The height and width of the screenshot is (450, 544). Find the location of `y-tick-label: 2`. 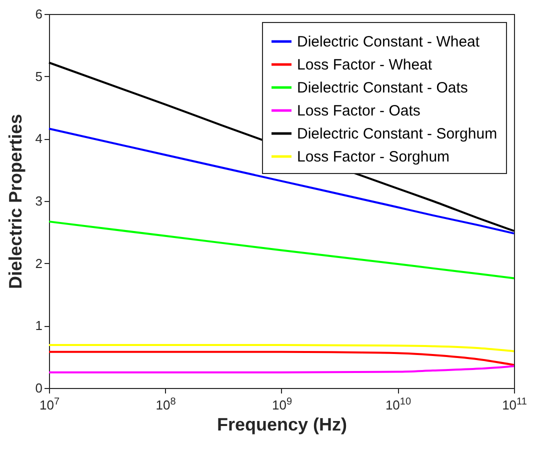

y-tick-label: 2 is located at coordinates (38, 263).